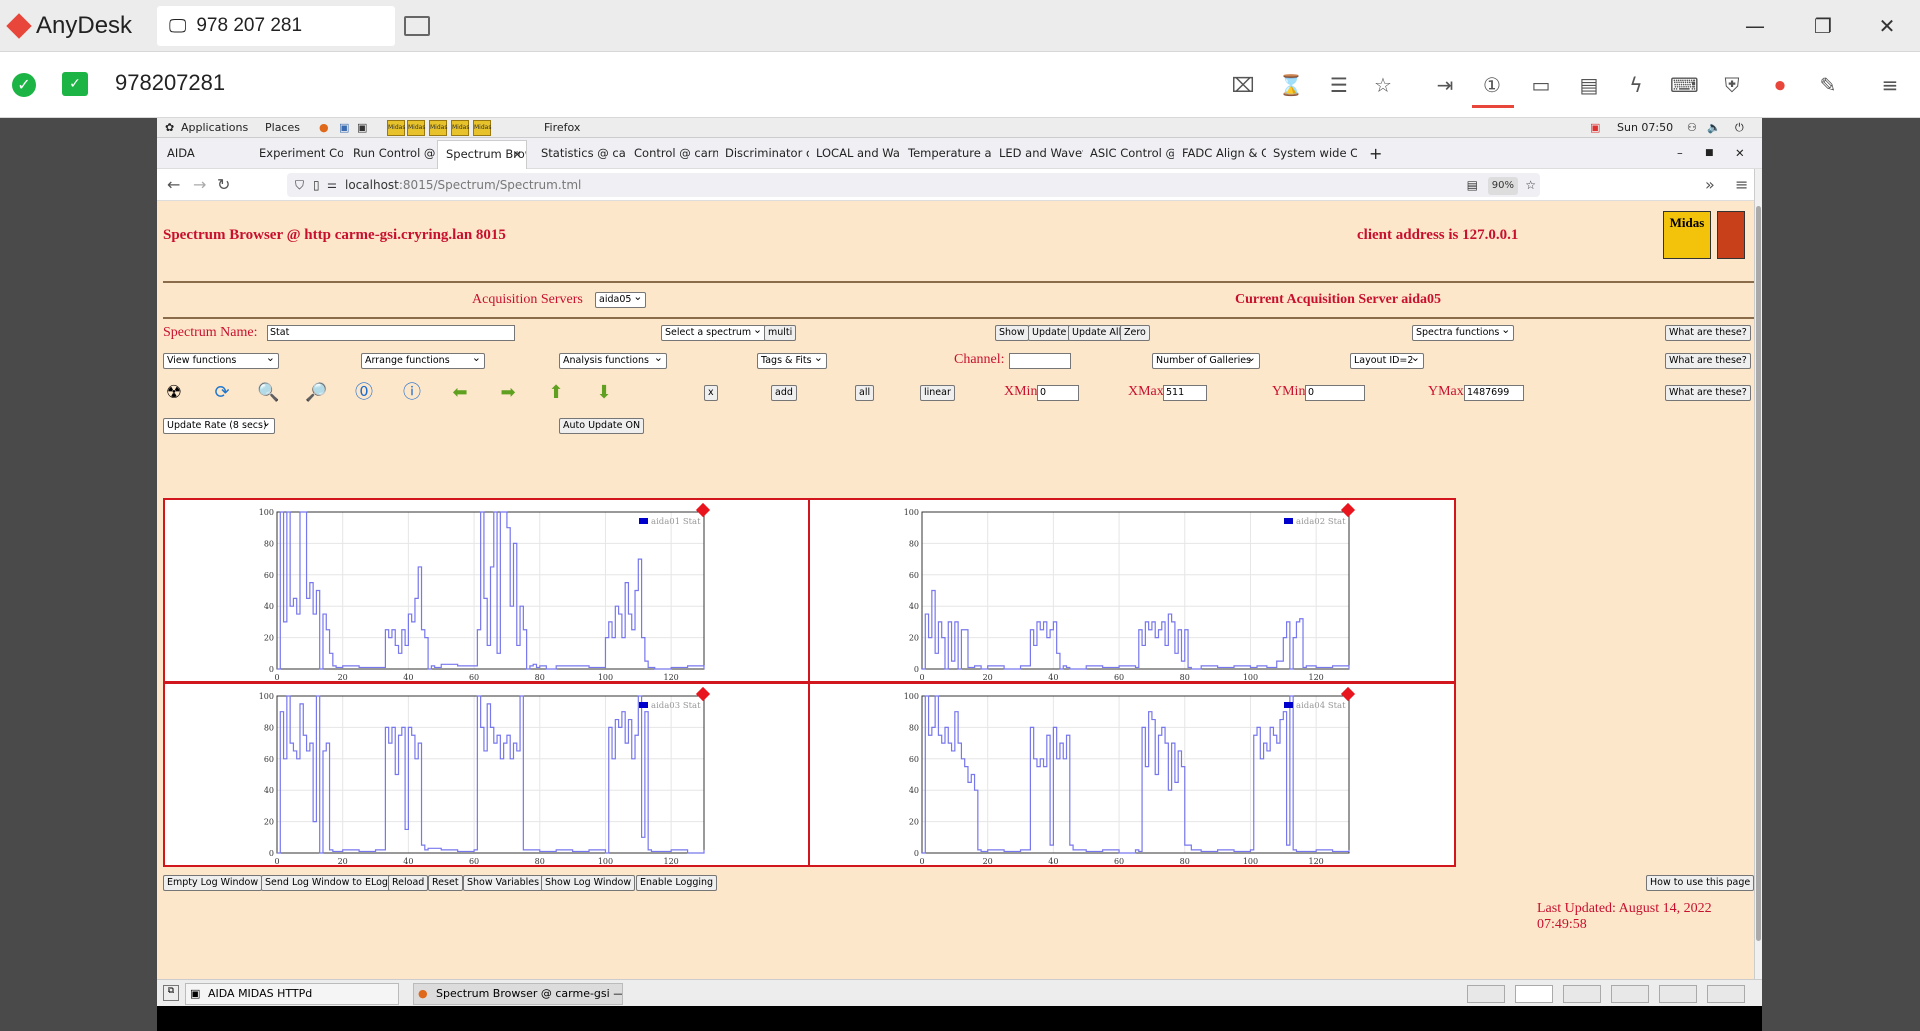 The height and width of the screenshot is (1031, 1920). I want to click on xmax-input: 511, so click(1185, 393).